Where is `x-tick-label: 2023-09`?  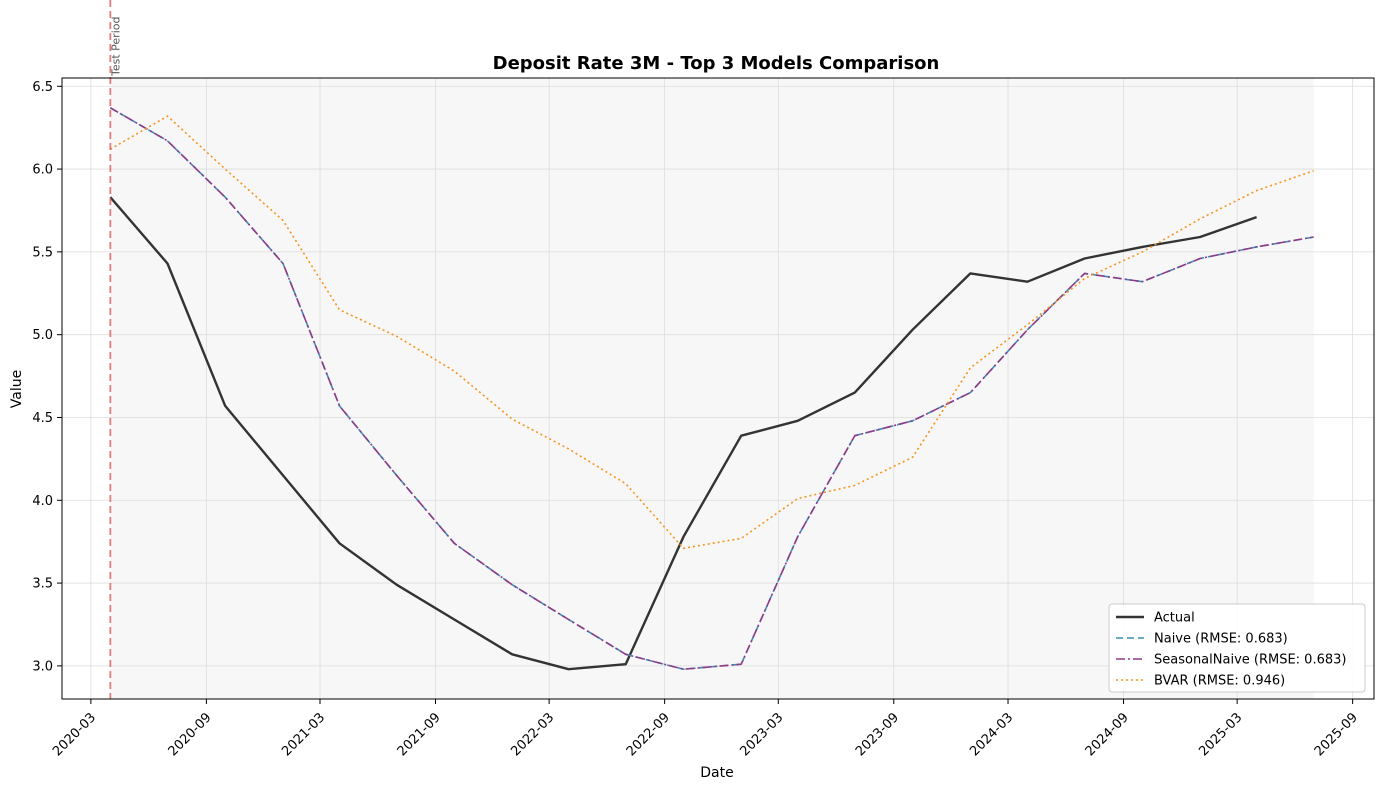
x-tick-label: 2023-09 is located at coordinates (877, 734).